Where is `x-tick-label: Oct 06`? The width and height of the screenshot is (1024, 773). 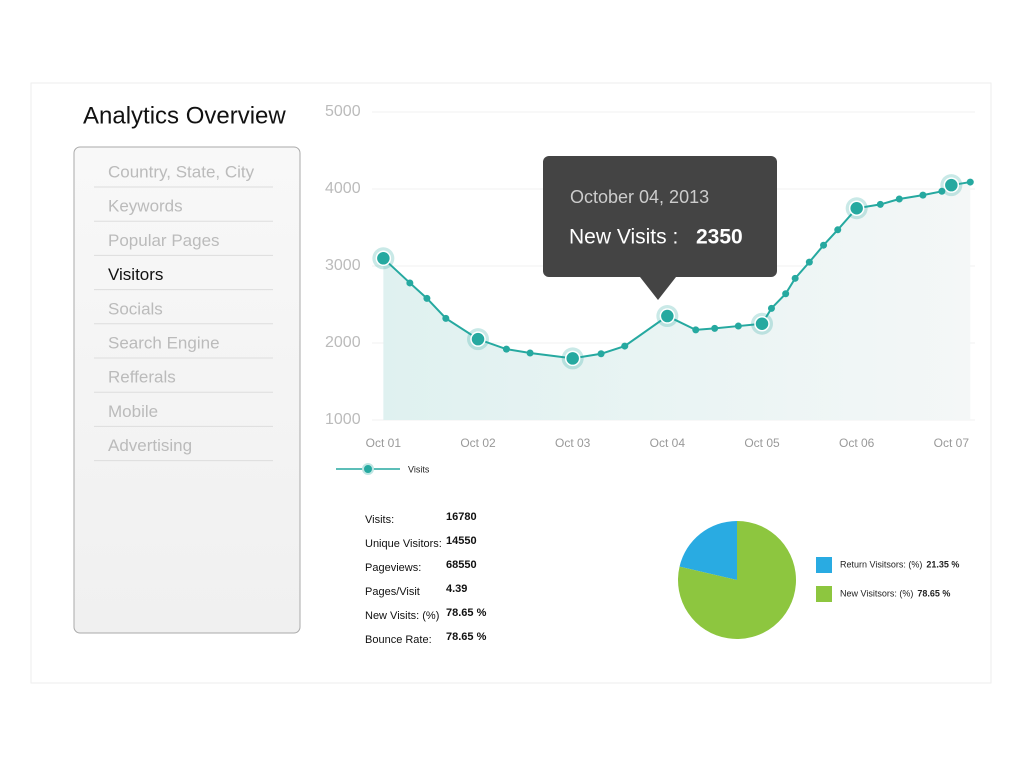
x-tick-label: Oct 06 is located at coordinates (857, 443).